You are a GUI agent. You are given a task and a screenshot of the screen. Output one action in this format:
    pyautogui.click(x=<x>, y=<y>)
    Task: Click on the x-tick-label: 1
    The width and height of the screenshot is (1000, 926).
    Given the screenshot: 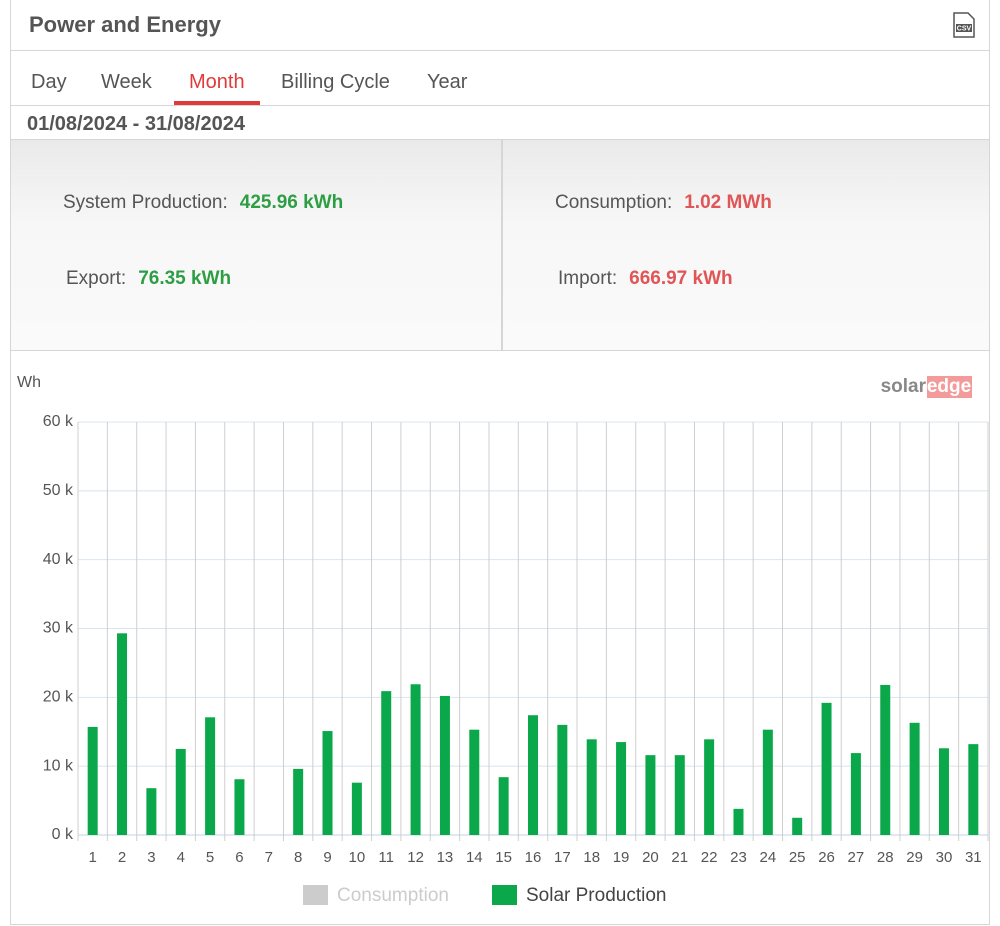 What is the action you would take?
    pyautogui.click(x=93, y=857)
    